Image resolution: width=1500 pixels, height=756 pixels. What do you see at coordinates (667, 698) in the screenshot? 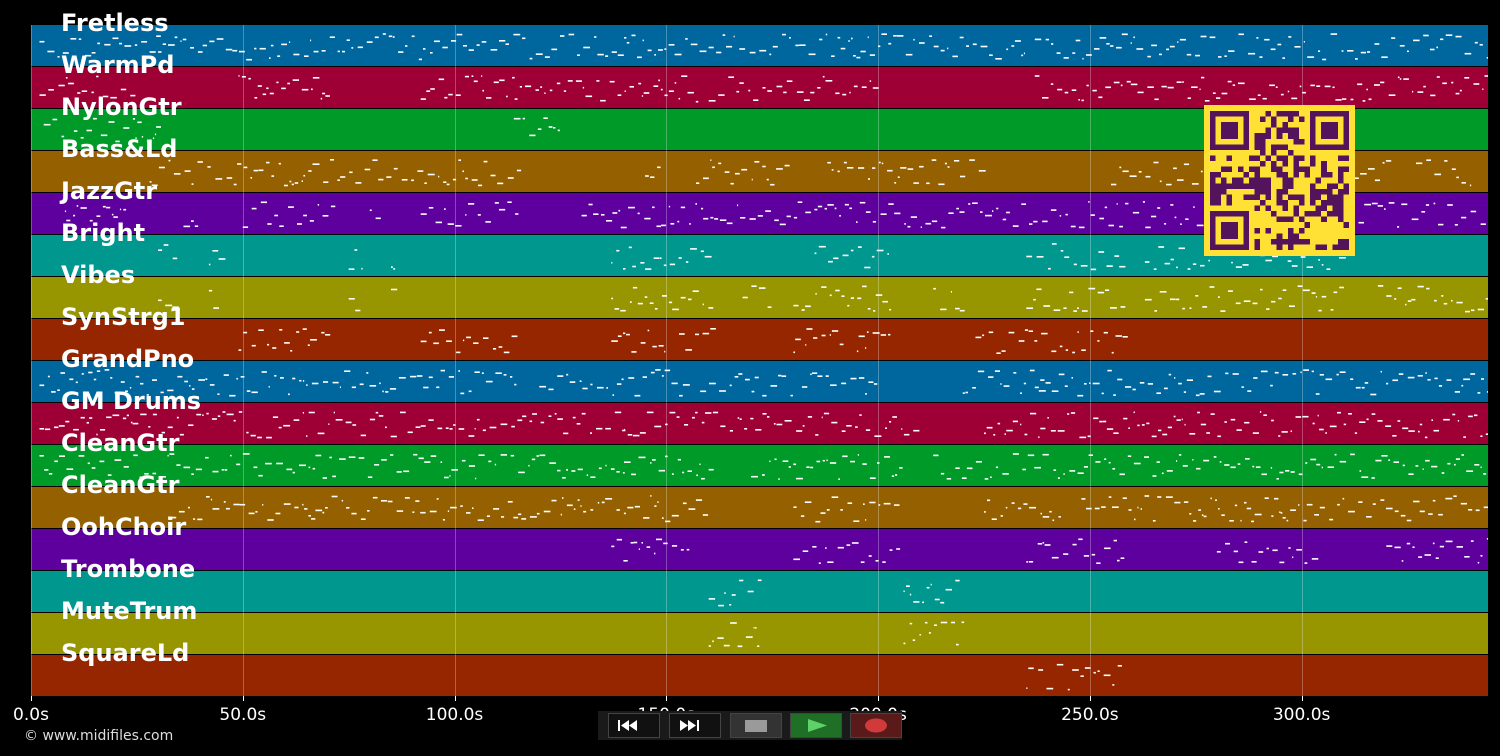
I see `axis-tick` at bounding box center [667, 698].